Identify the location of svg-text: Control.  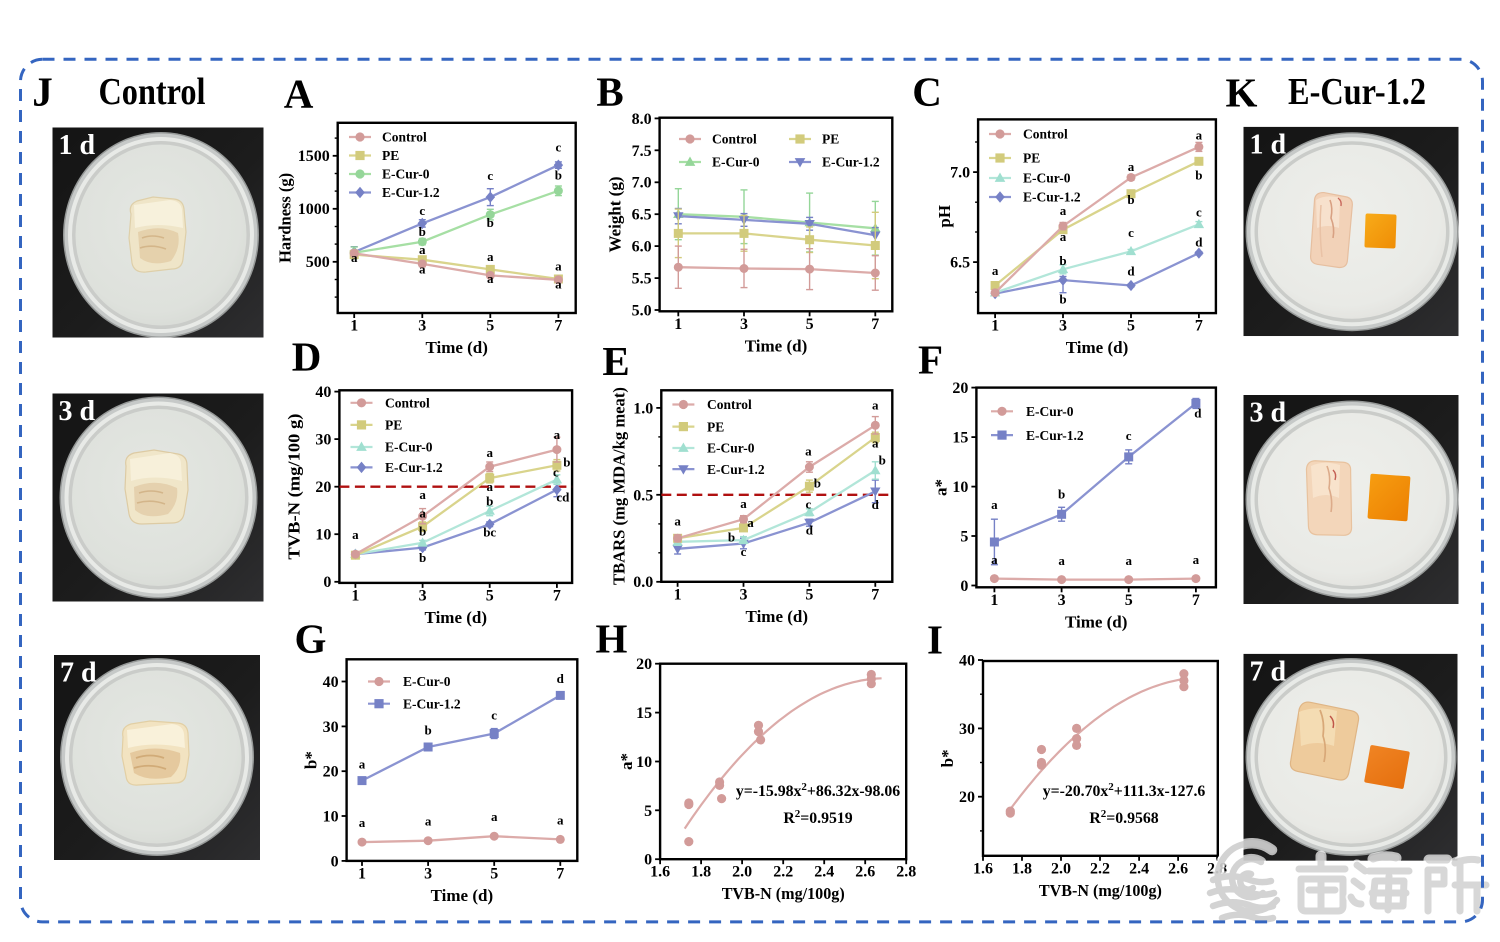
(1045, 134).